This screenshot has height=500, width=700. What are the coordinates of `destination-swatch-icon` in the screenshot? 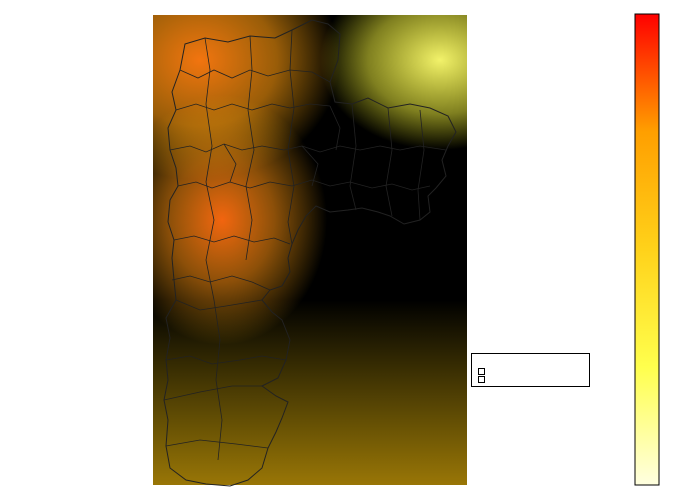 It's located at (481, 379).